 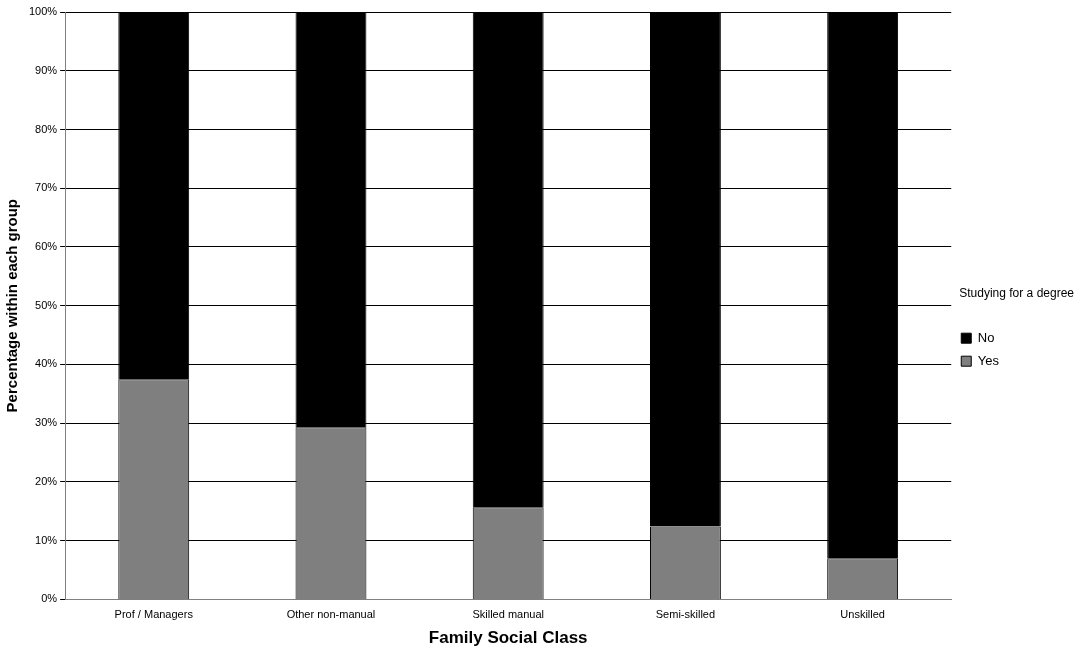 What do you see at coordinates (46, 363) in the screenshot?
I see `y-tick-label: 40%` at bounding box center [46, 363].